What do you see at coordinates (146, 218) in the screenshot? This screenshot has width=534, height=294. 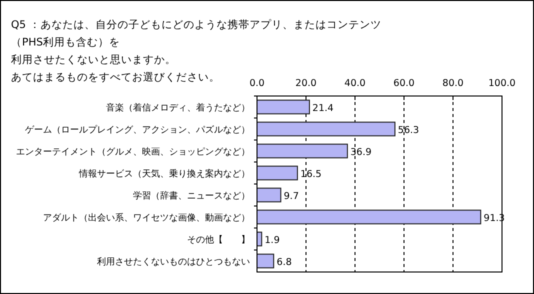 I see `y-tick-label: アダルト（出会い系、ワイセツな画像、動画など）` at bounding box center [146, 218].